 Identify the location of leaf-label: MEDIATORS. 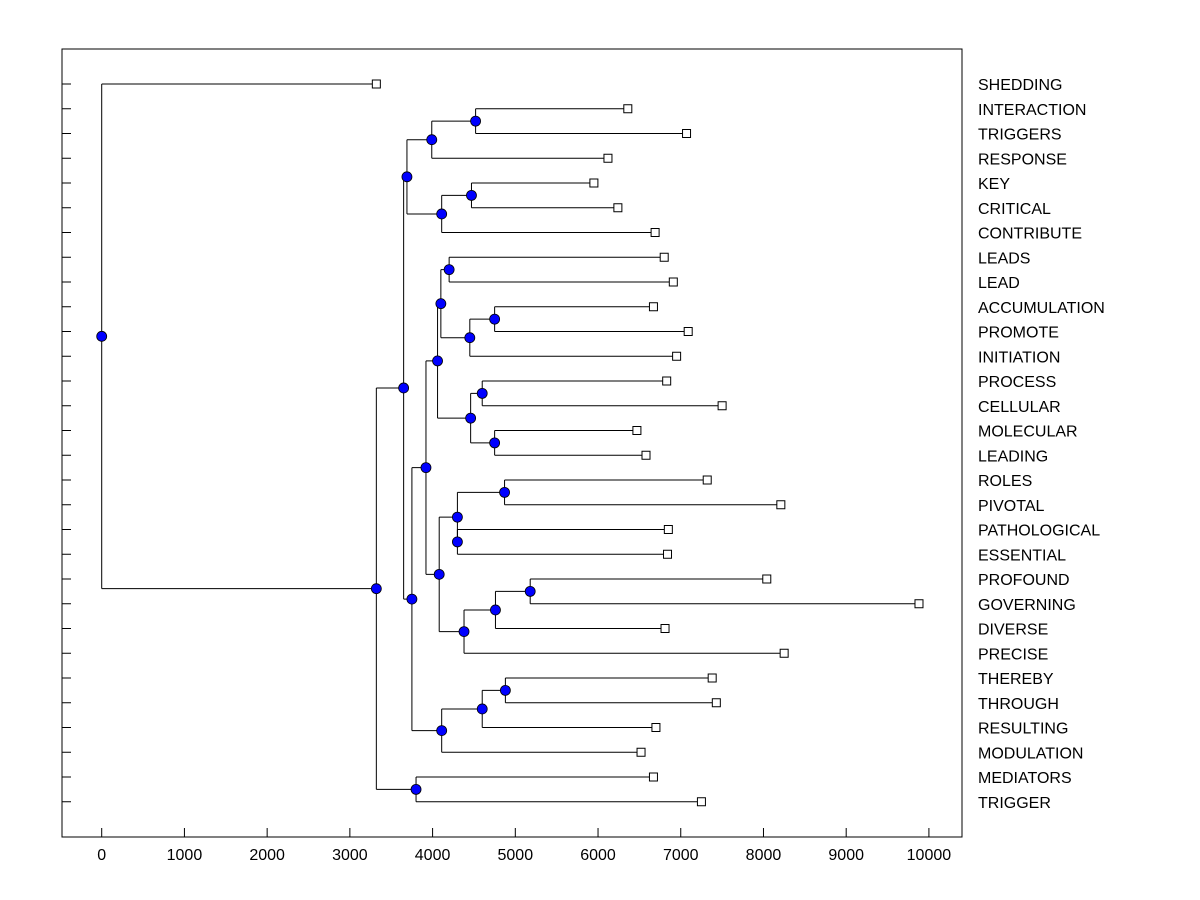
(1025, 778).